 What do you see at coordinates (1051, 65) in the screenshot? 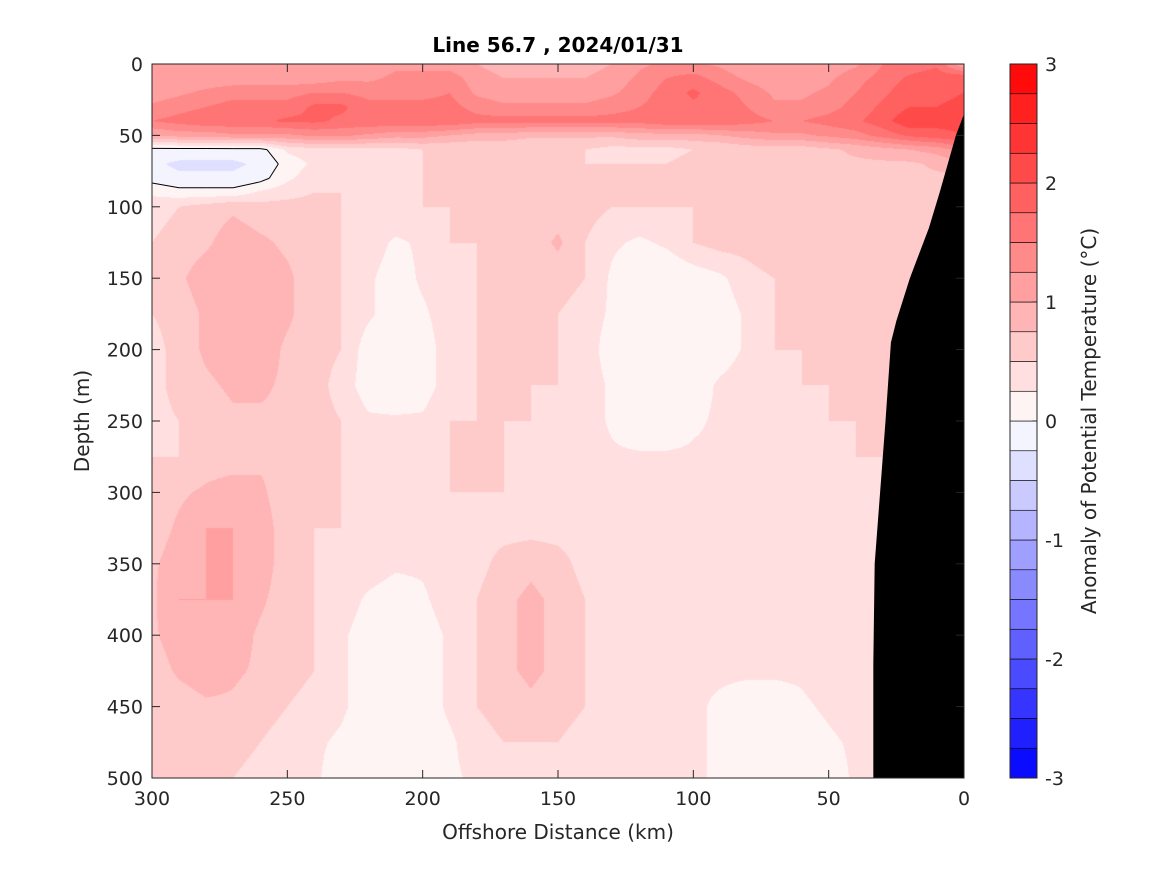
I see `colorbar-tick-label: 3` at bounding box center [1051, 65].